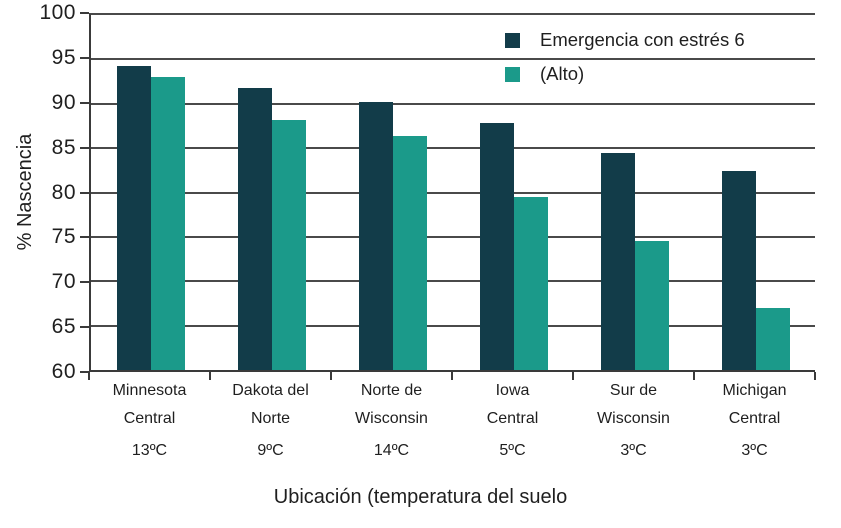  I want to click on category-label-2-line-2: Norte, so click(270, 418).